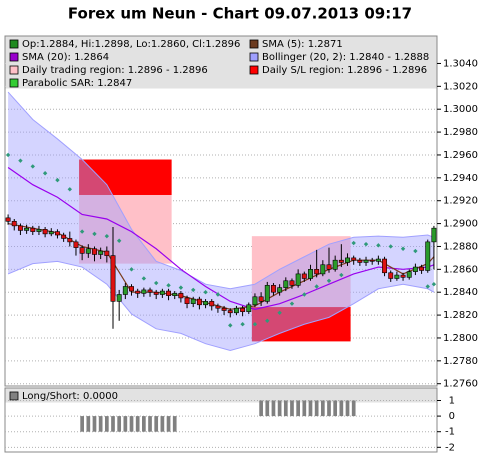 This screenshot has height=457, width=480. Describe the element at coordinates (460, 178) in the screenshot. I see `y-tick-label: 1.2940` at that location.